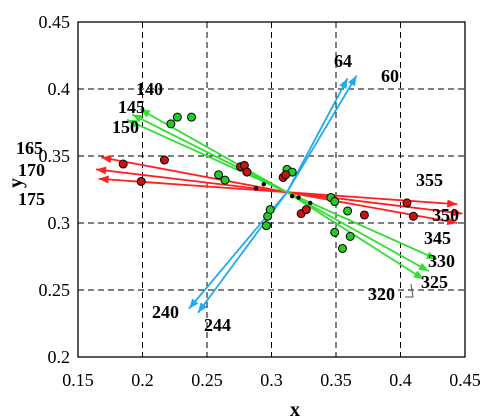 The image size is (486, 418). What do you see at coordinates (31, 199) in the screenshot?
I see `line-label-175: 175` at bounding box center [31, 199].